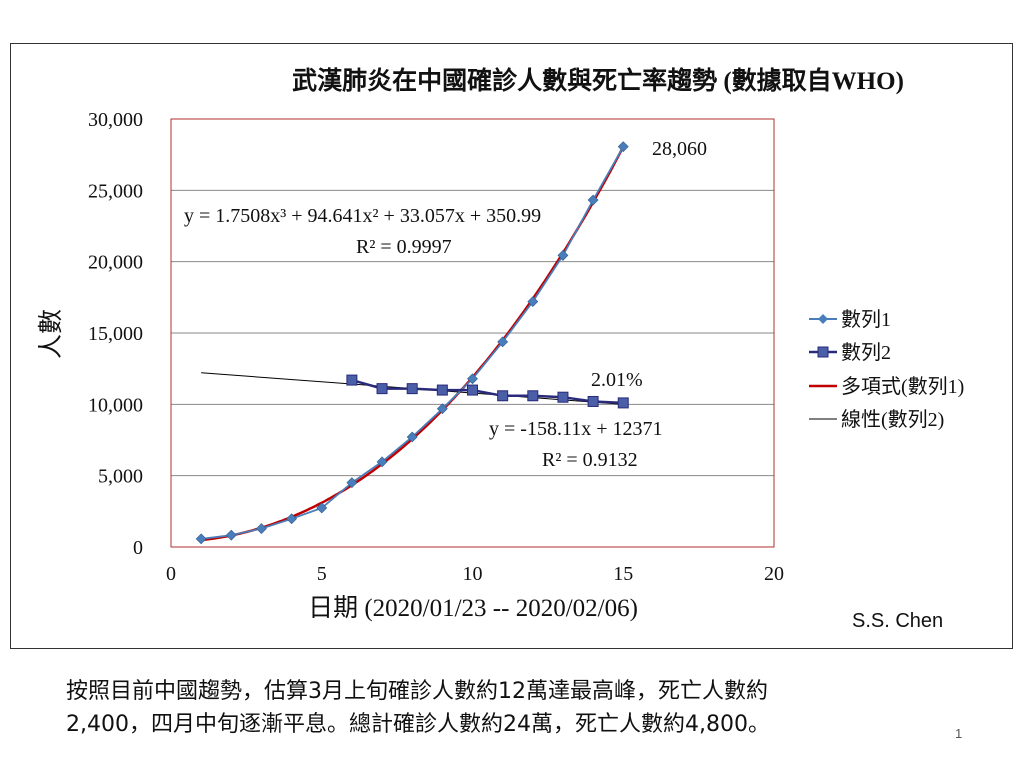 This screenshot has width=1024, height=768. I want to click on x-tick-label: 20, so click(774, 574).